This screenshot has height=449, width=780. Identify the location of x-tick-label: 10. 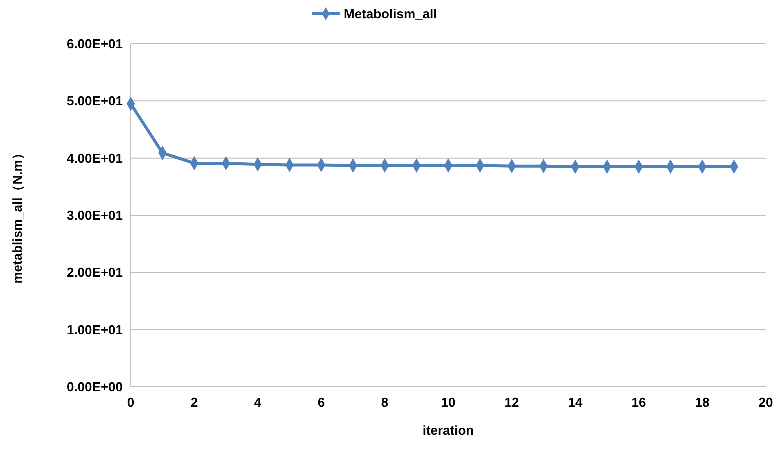
(448, 402).